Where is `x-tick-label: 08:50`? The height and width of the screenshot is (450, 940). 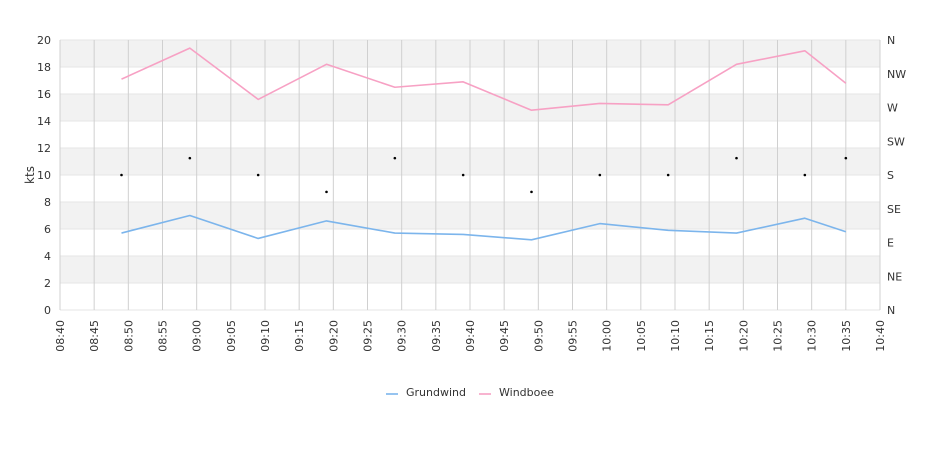
x-tick-label: 08:50 is located at coordinates (128, 336).